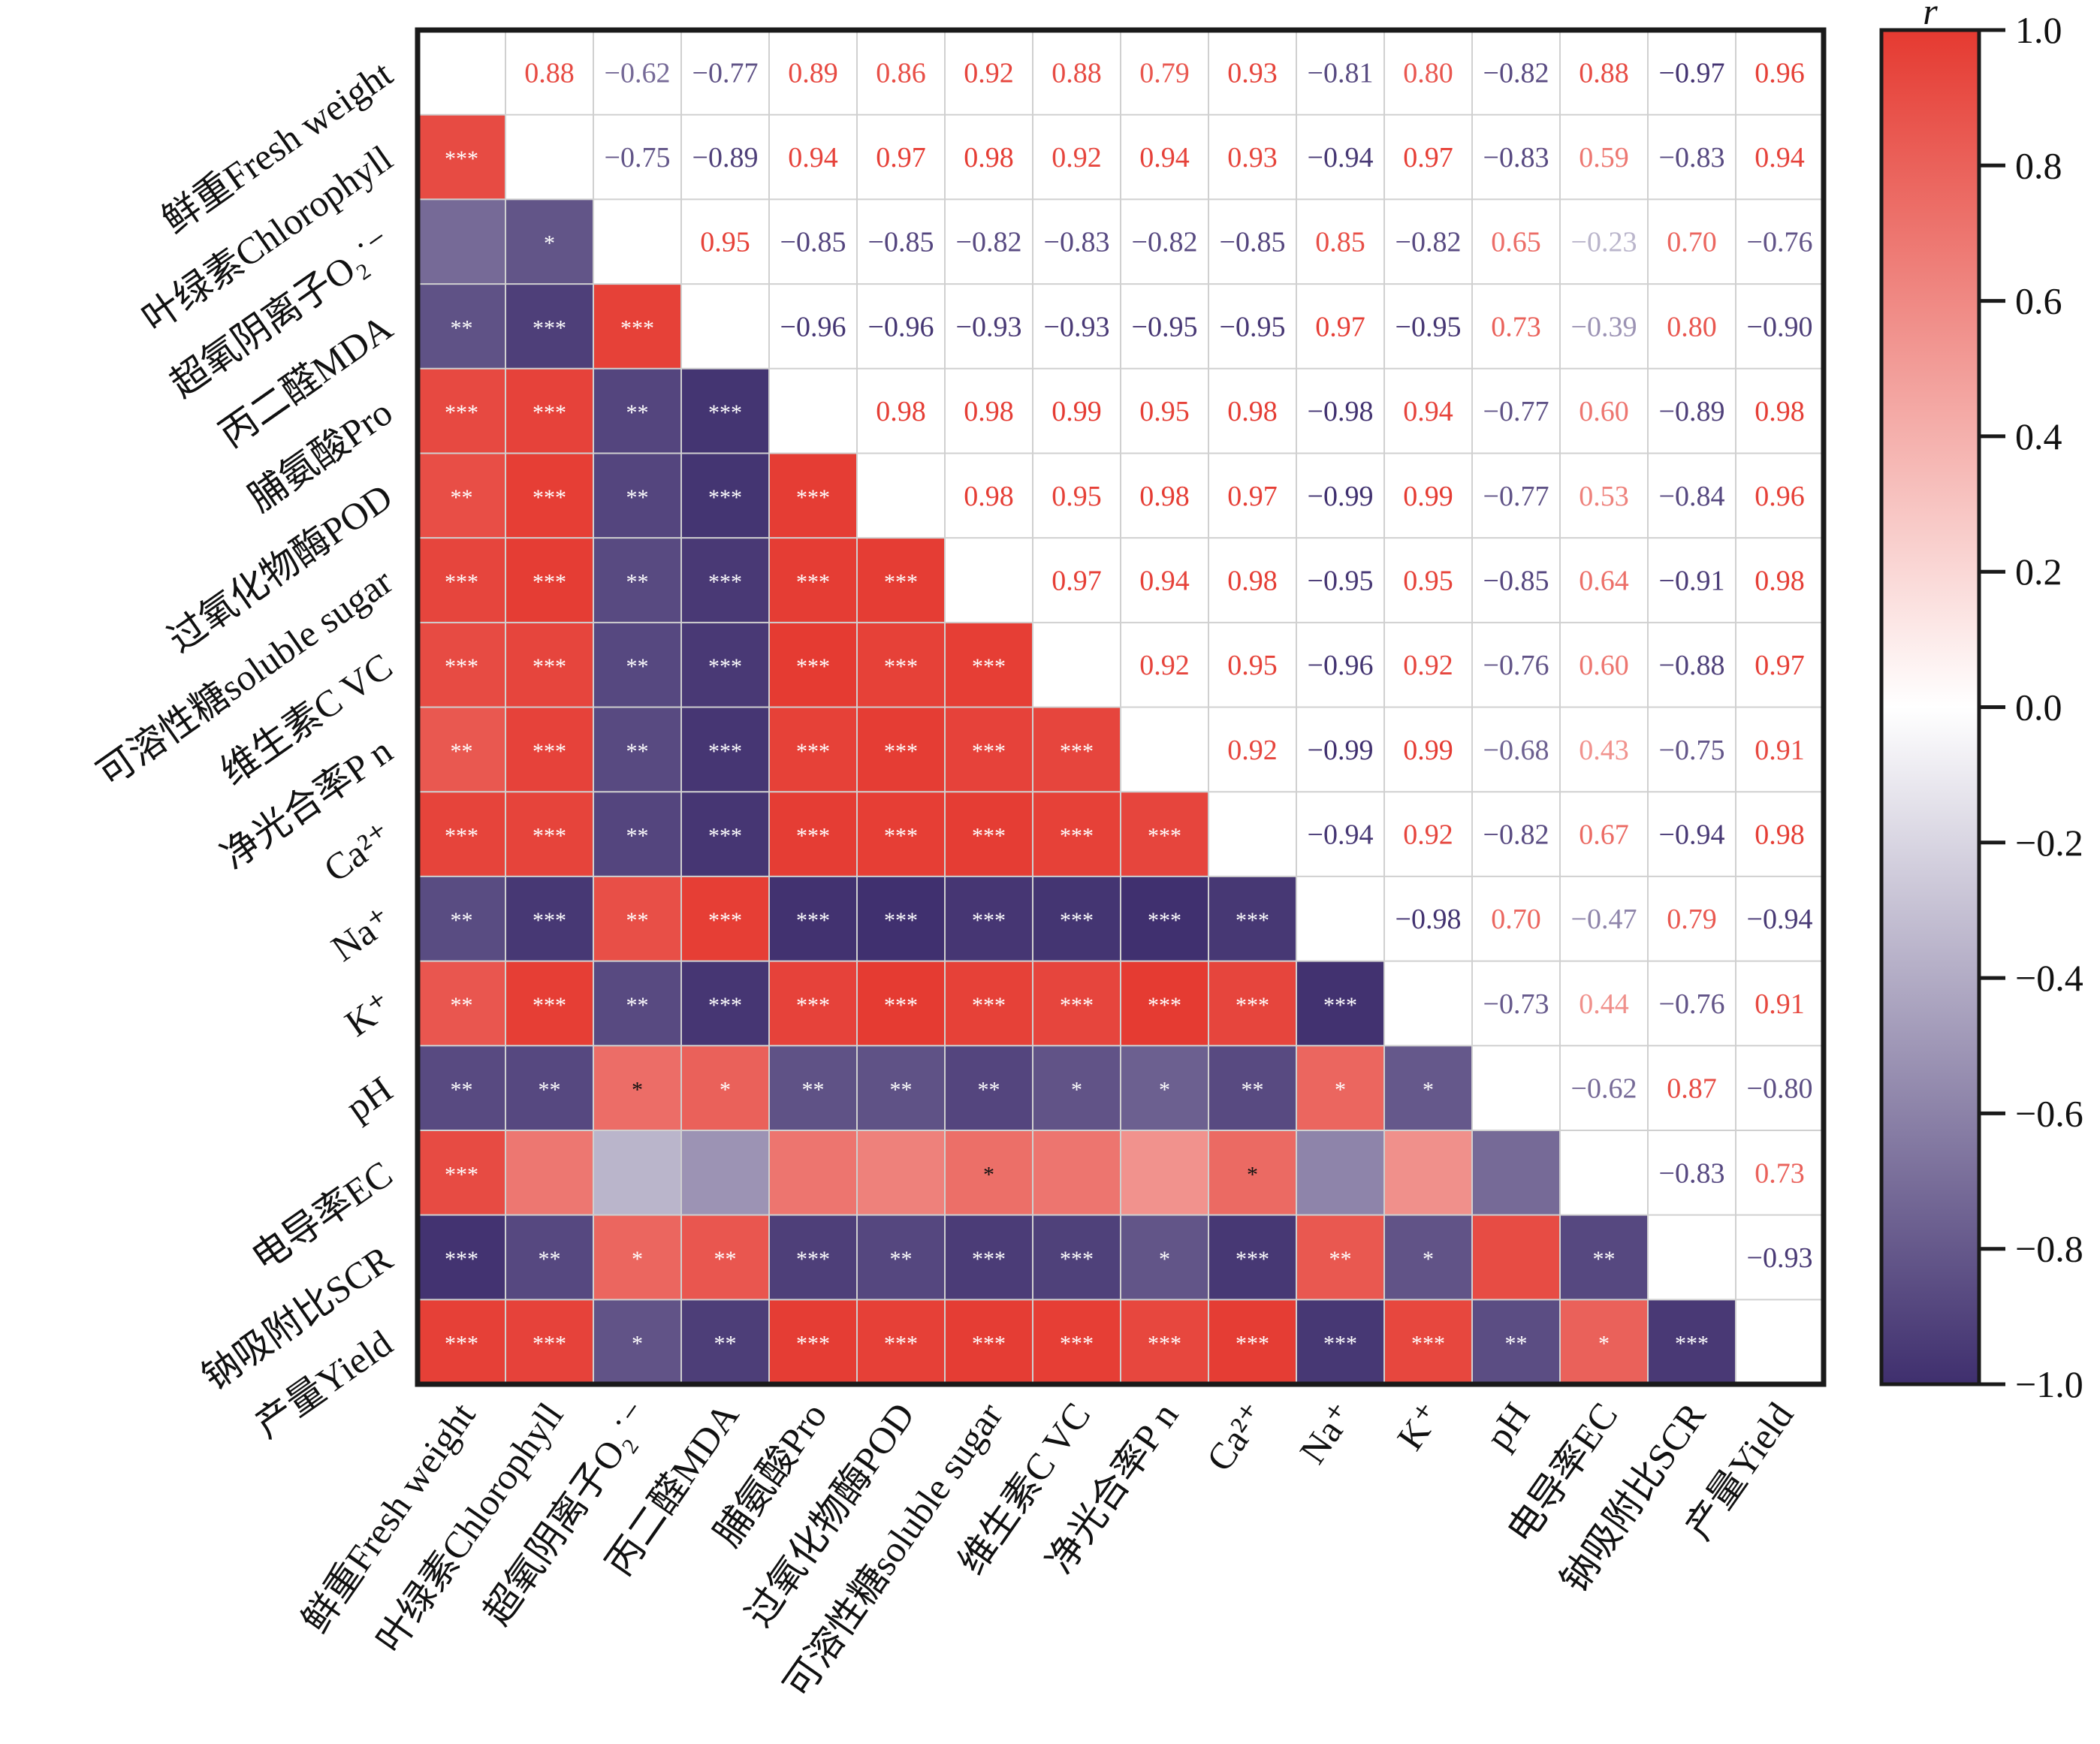  Describe the element at coordinates (1604, 243) in the screenshot. I see `cell-value-label: −0.23` at that location.